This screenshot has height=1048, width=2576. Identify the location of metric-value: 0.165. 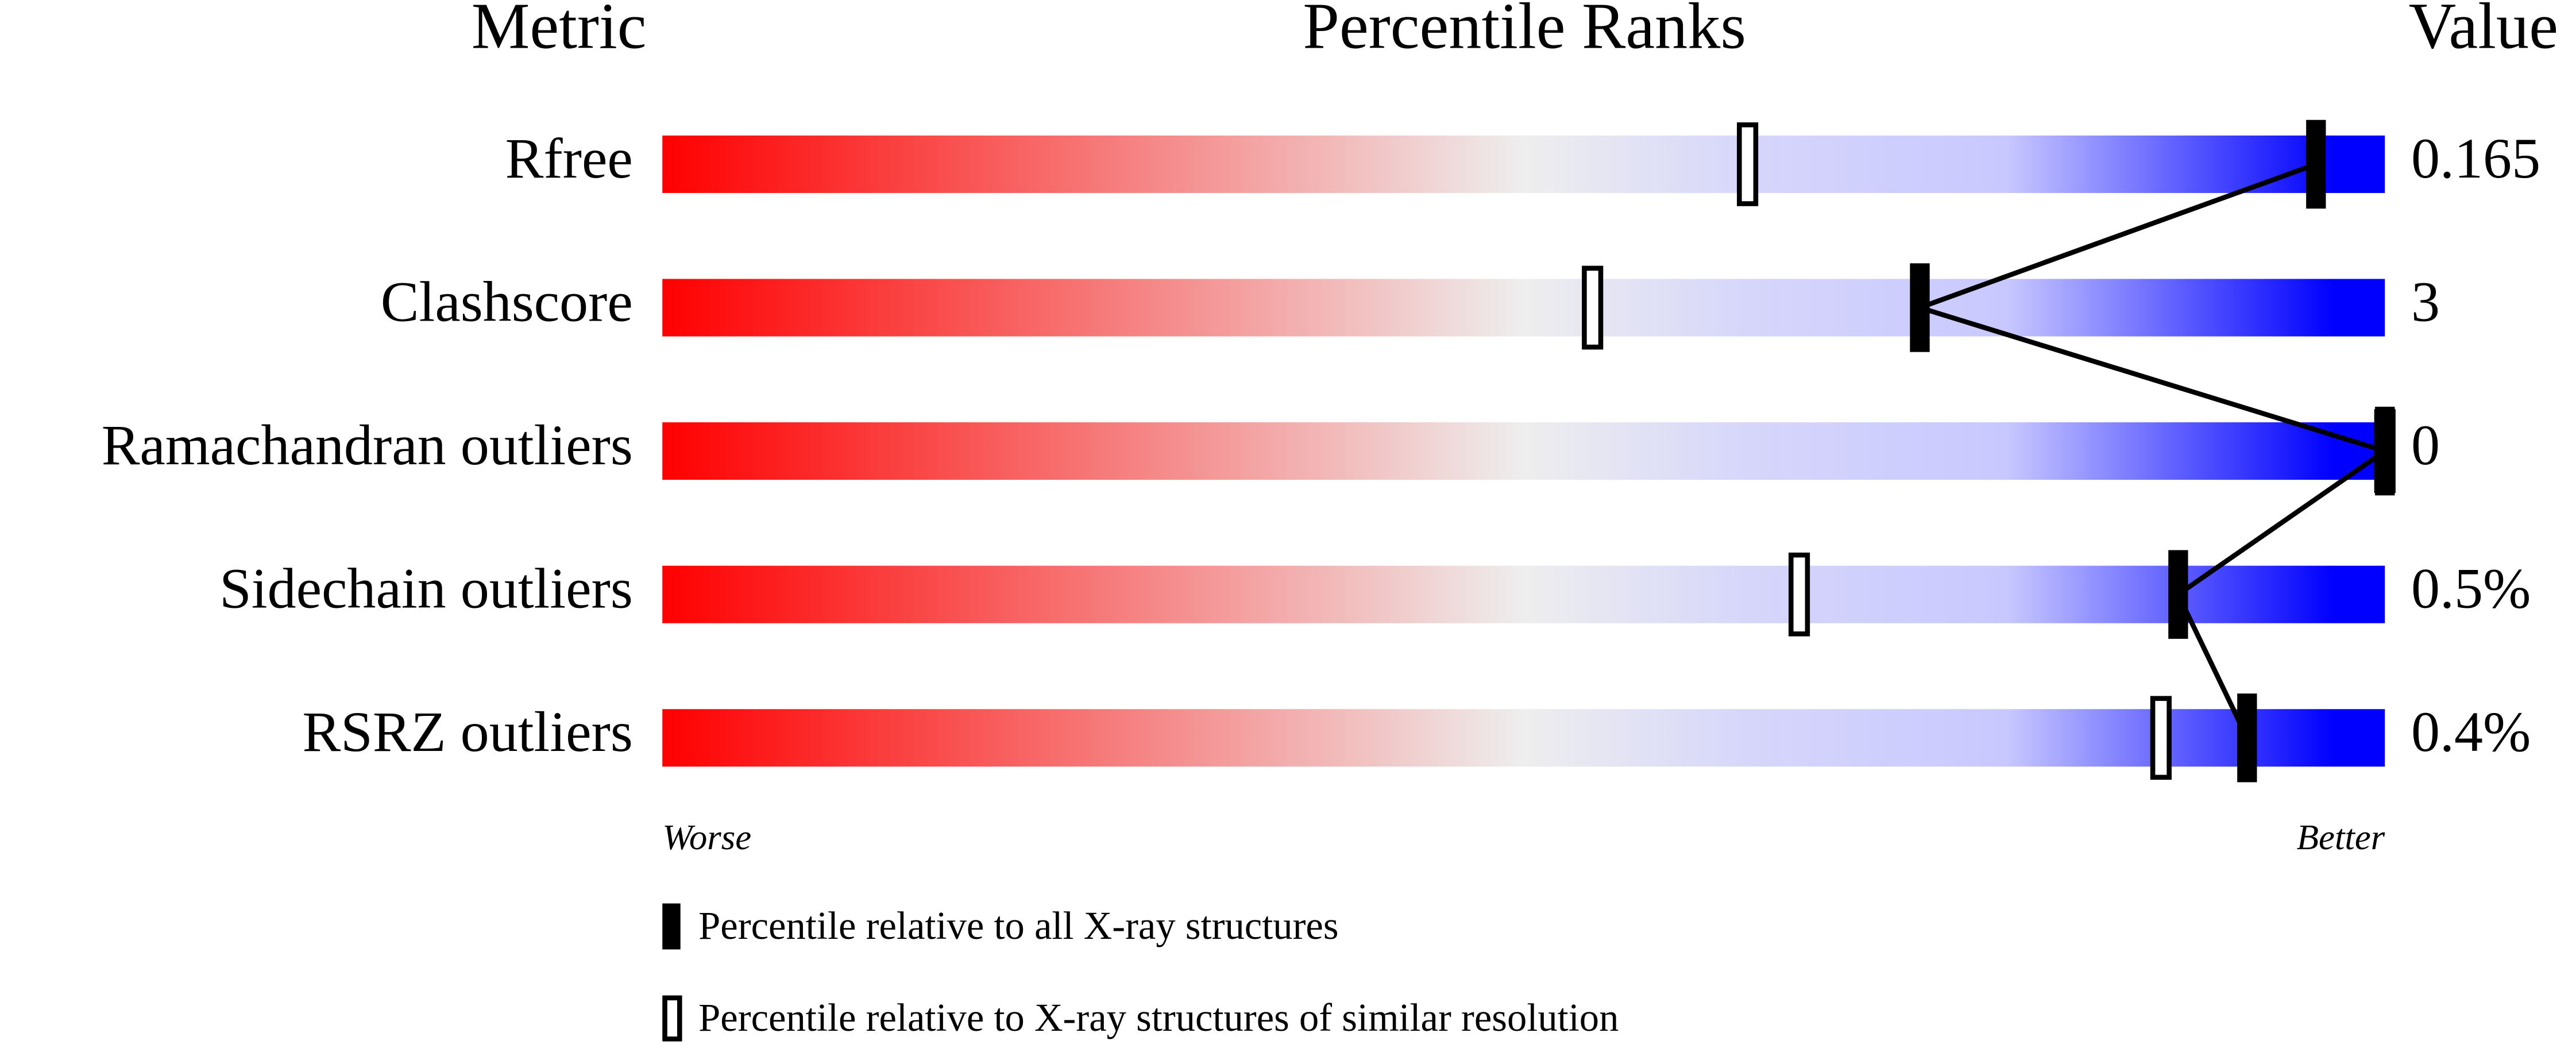
(2475, 158).